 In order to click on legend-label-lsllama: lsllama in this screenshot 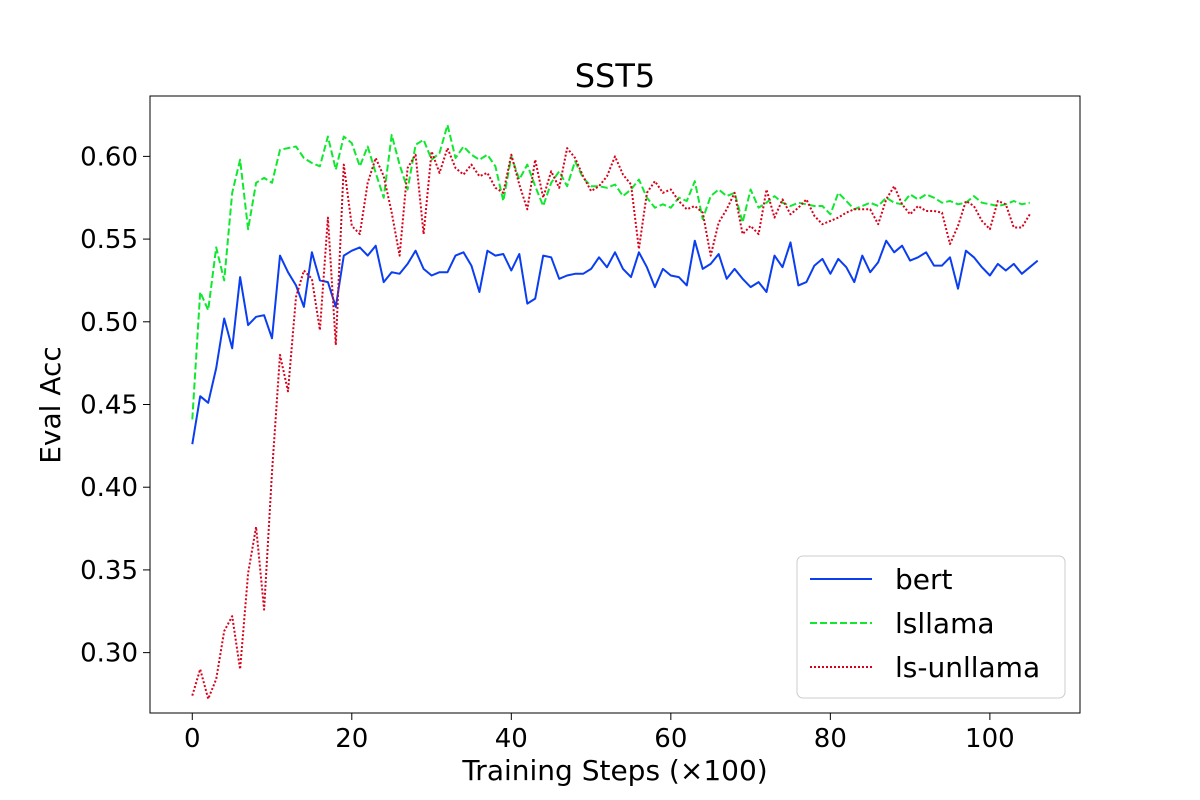, I will do `click(945, 623)`.